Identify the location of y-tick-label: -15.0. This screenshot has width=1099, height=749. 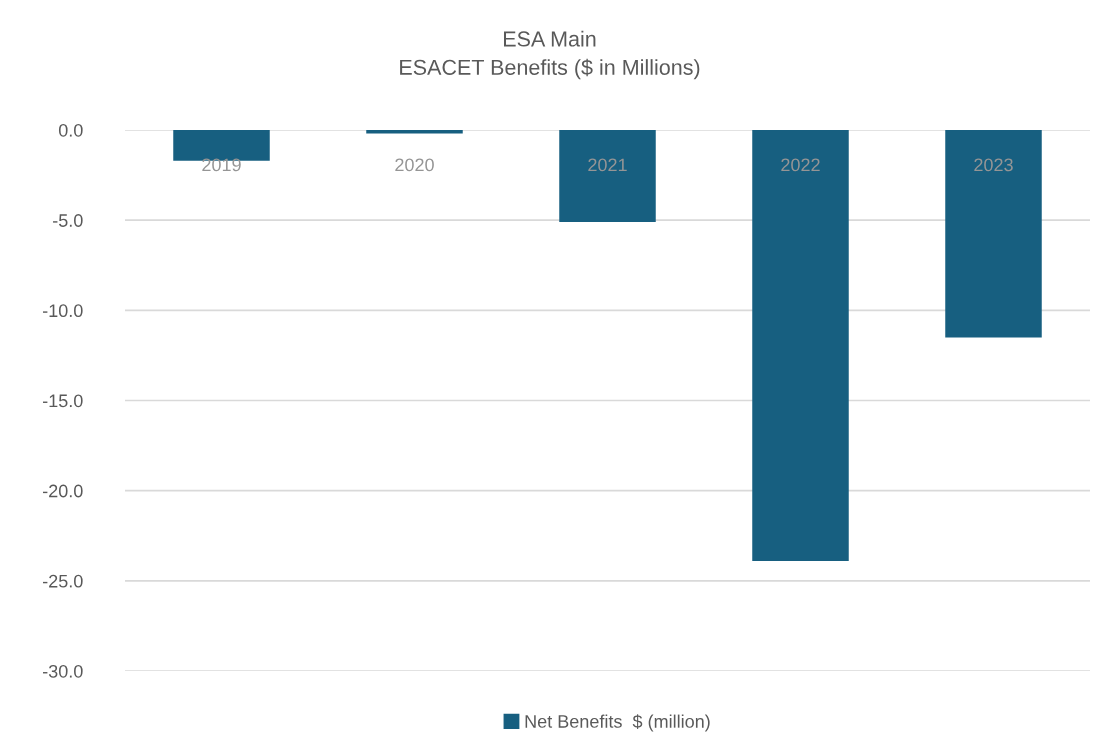
(62, 401).